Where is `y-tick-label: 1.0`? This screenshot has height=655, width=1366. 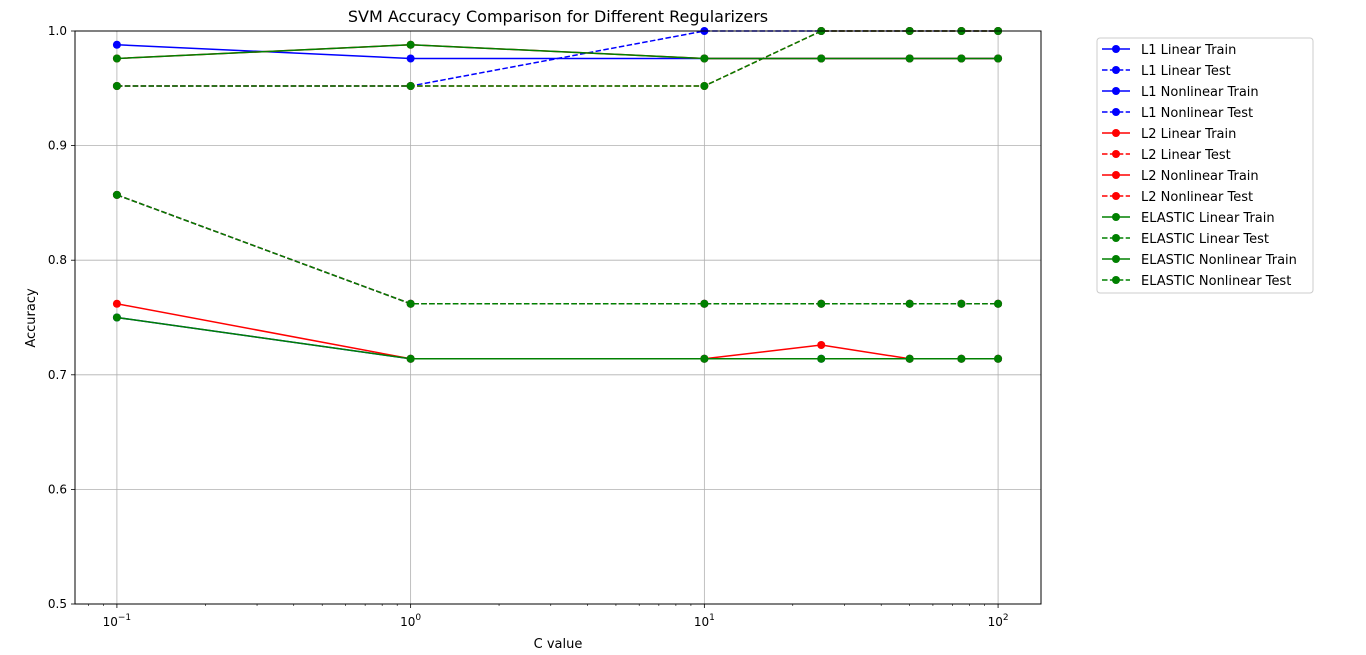 y-tick-label: 1.0 is located at coordinates (57, 31).